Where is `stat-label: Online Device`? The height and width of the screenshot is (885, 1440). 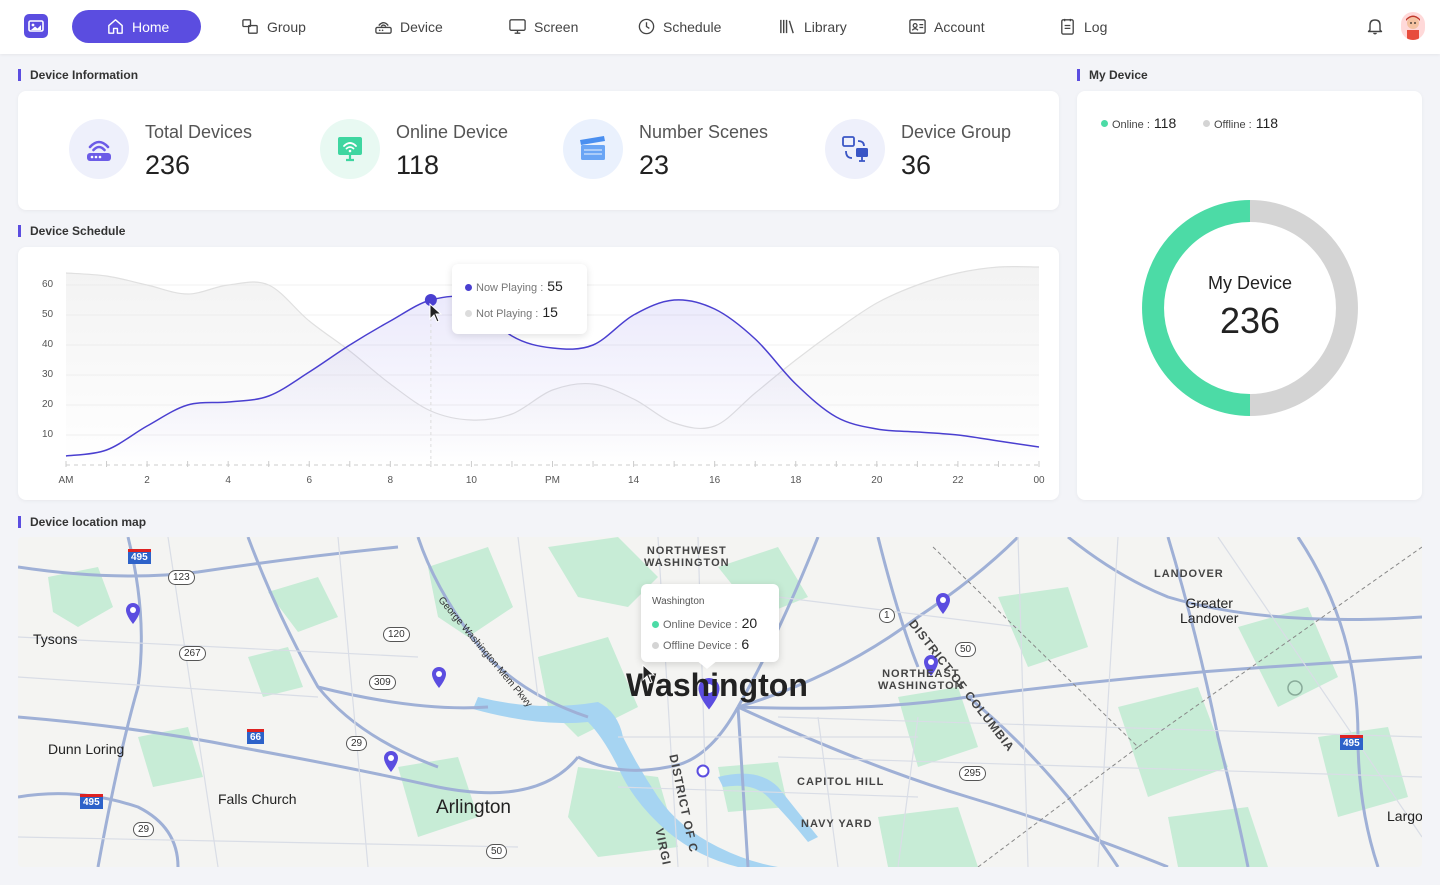 stat-label: Online Device is located at coordinates (452, 132).